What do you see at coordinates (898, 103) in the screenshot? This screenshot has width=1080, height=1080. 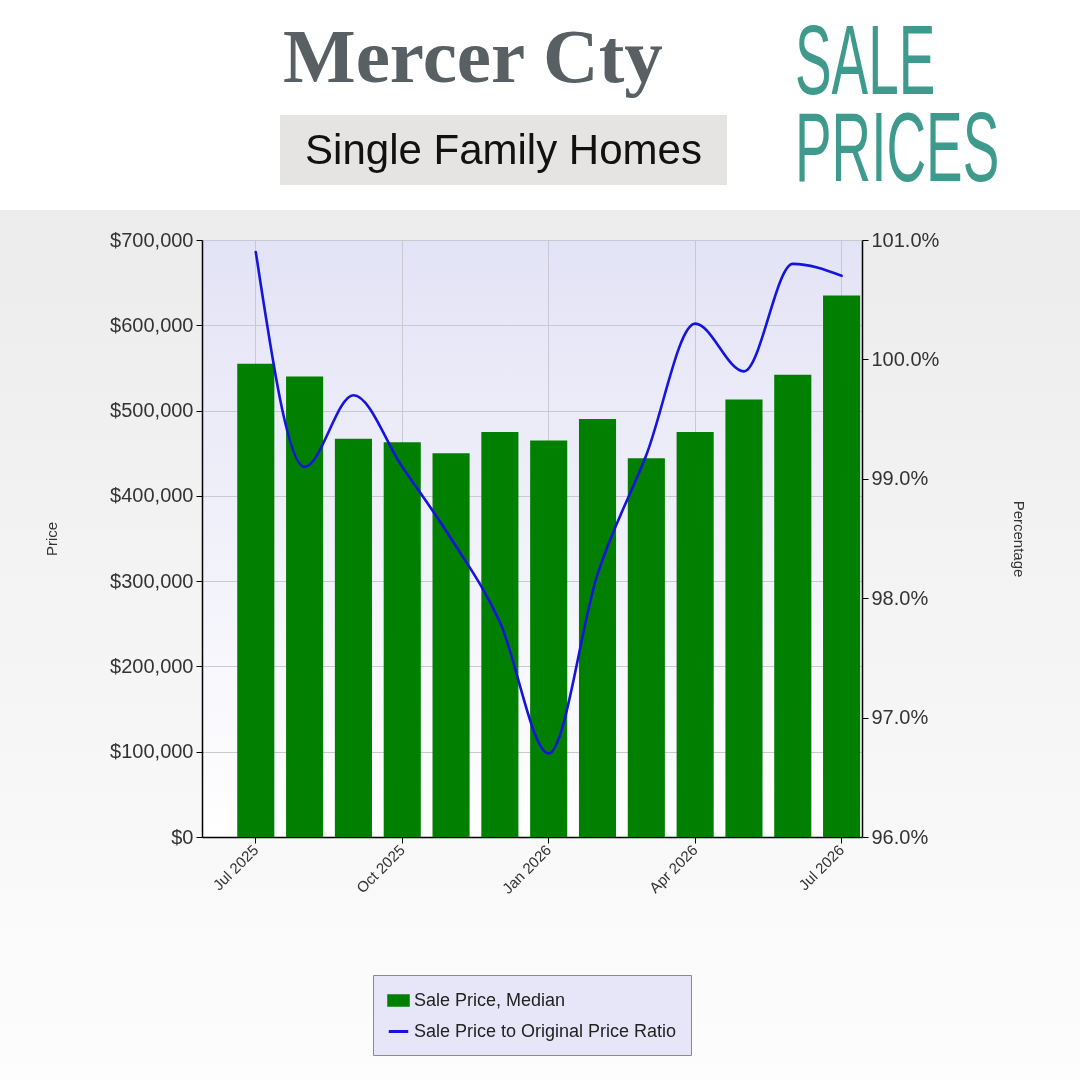 I see `text: SALE PRICES` at bounding box center [898, 103].